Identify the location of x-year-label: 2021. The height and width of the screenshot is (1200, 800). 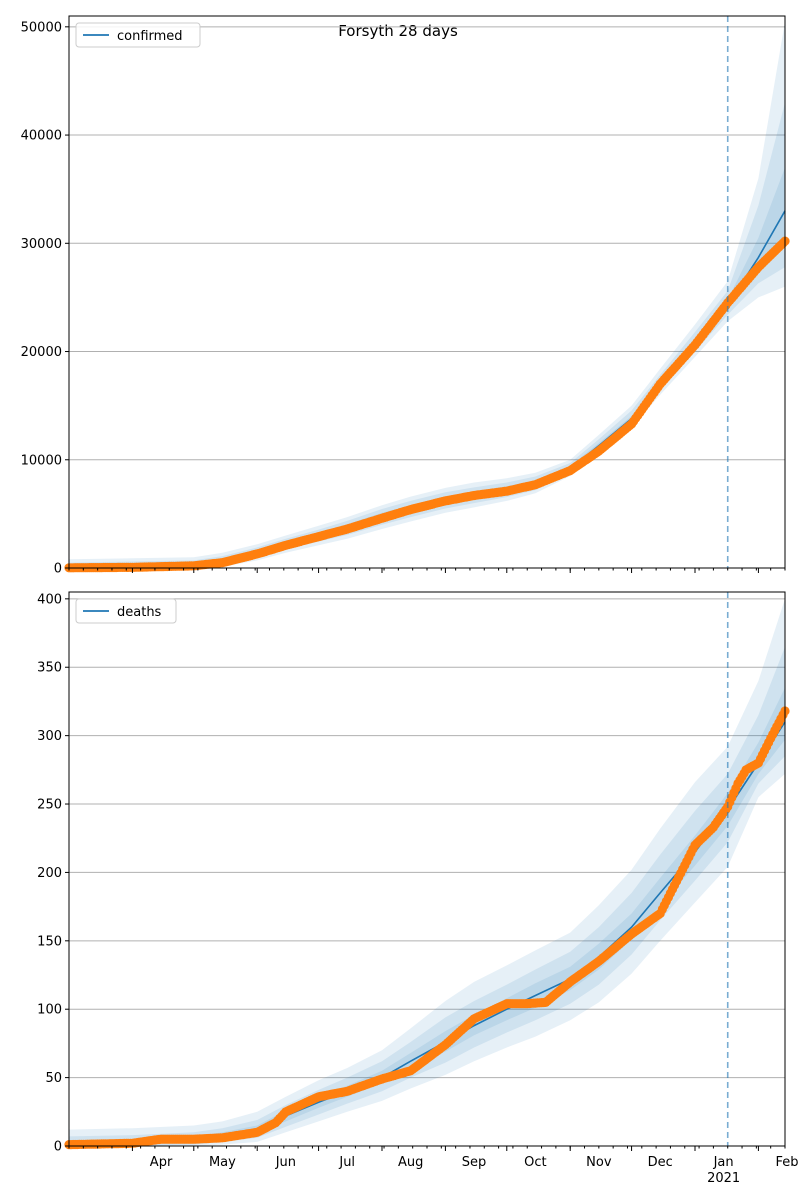
(723, 1178).